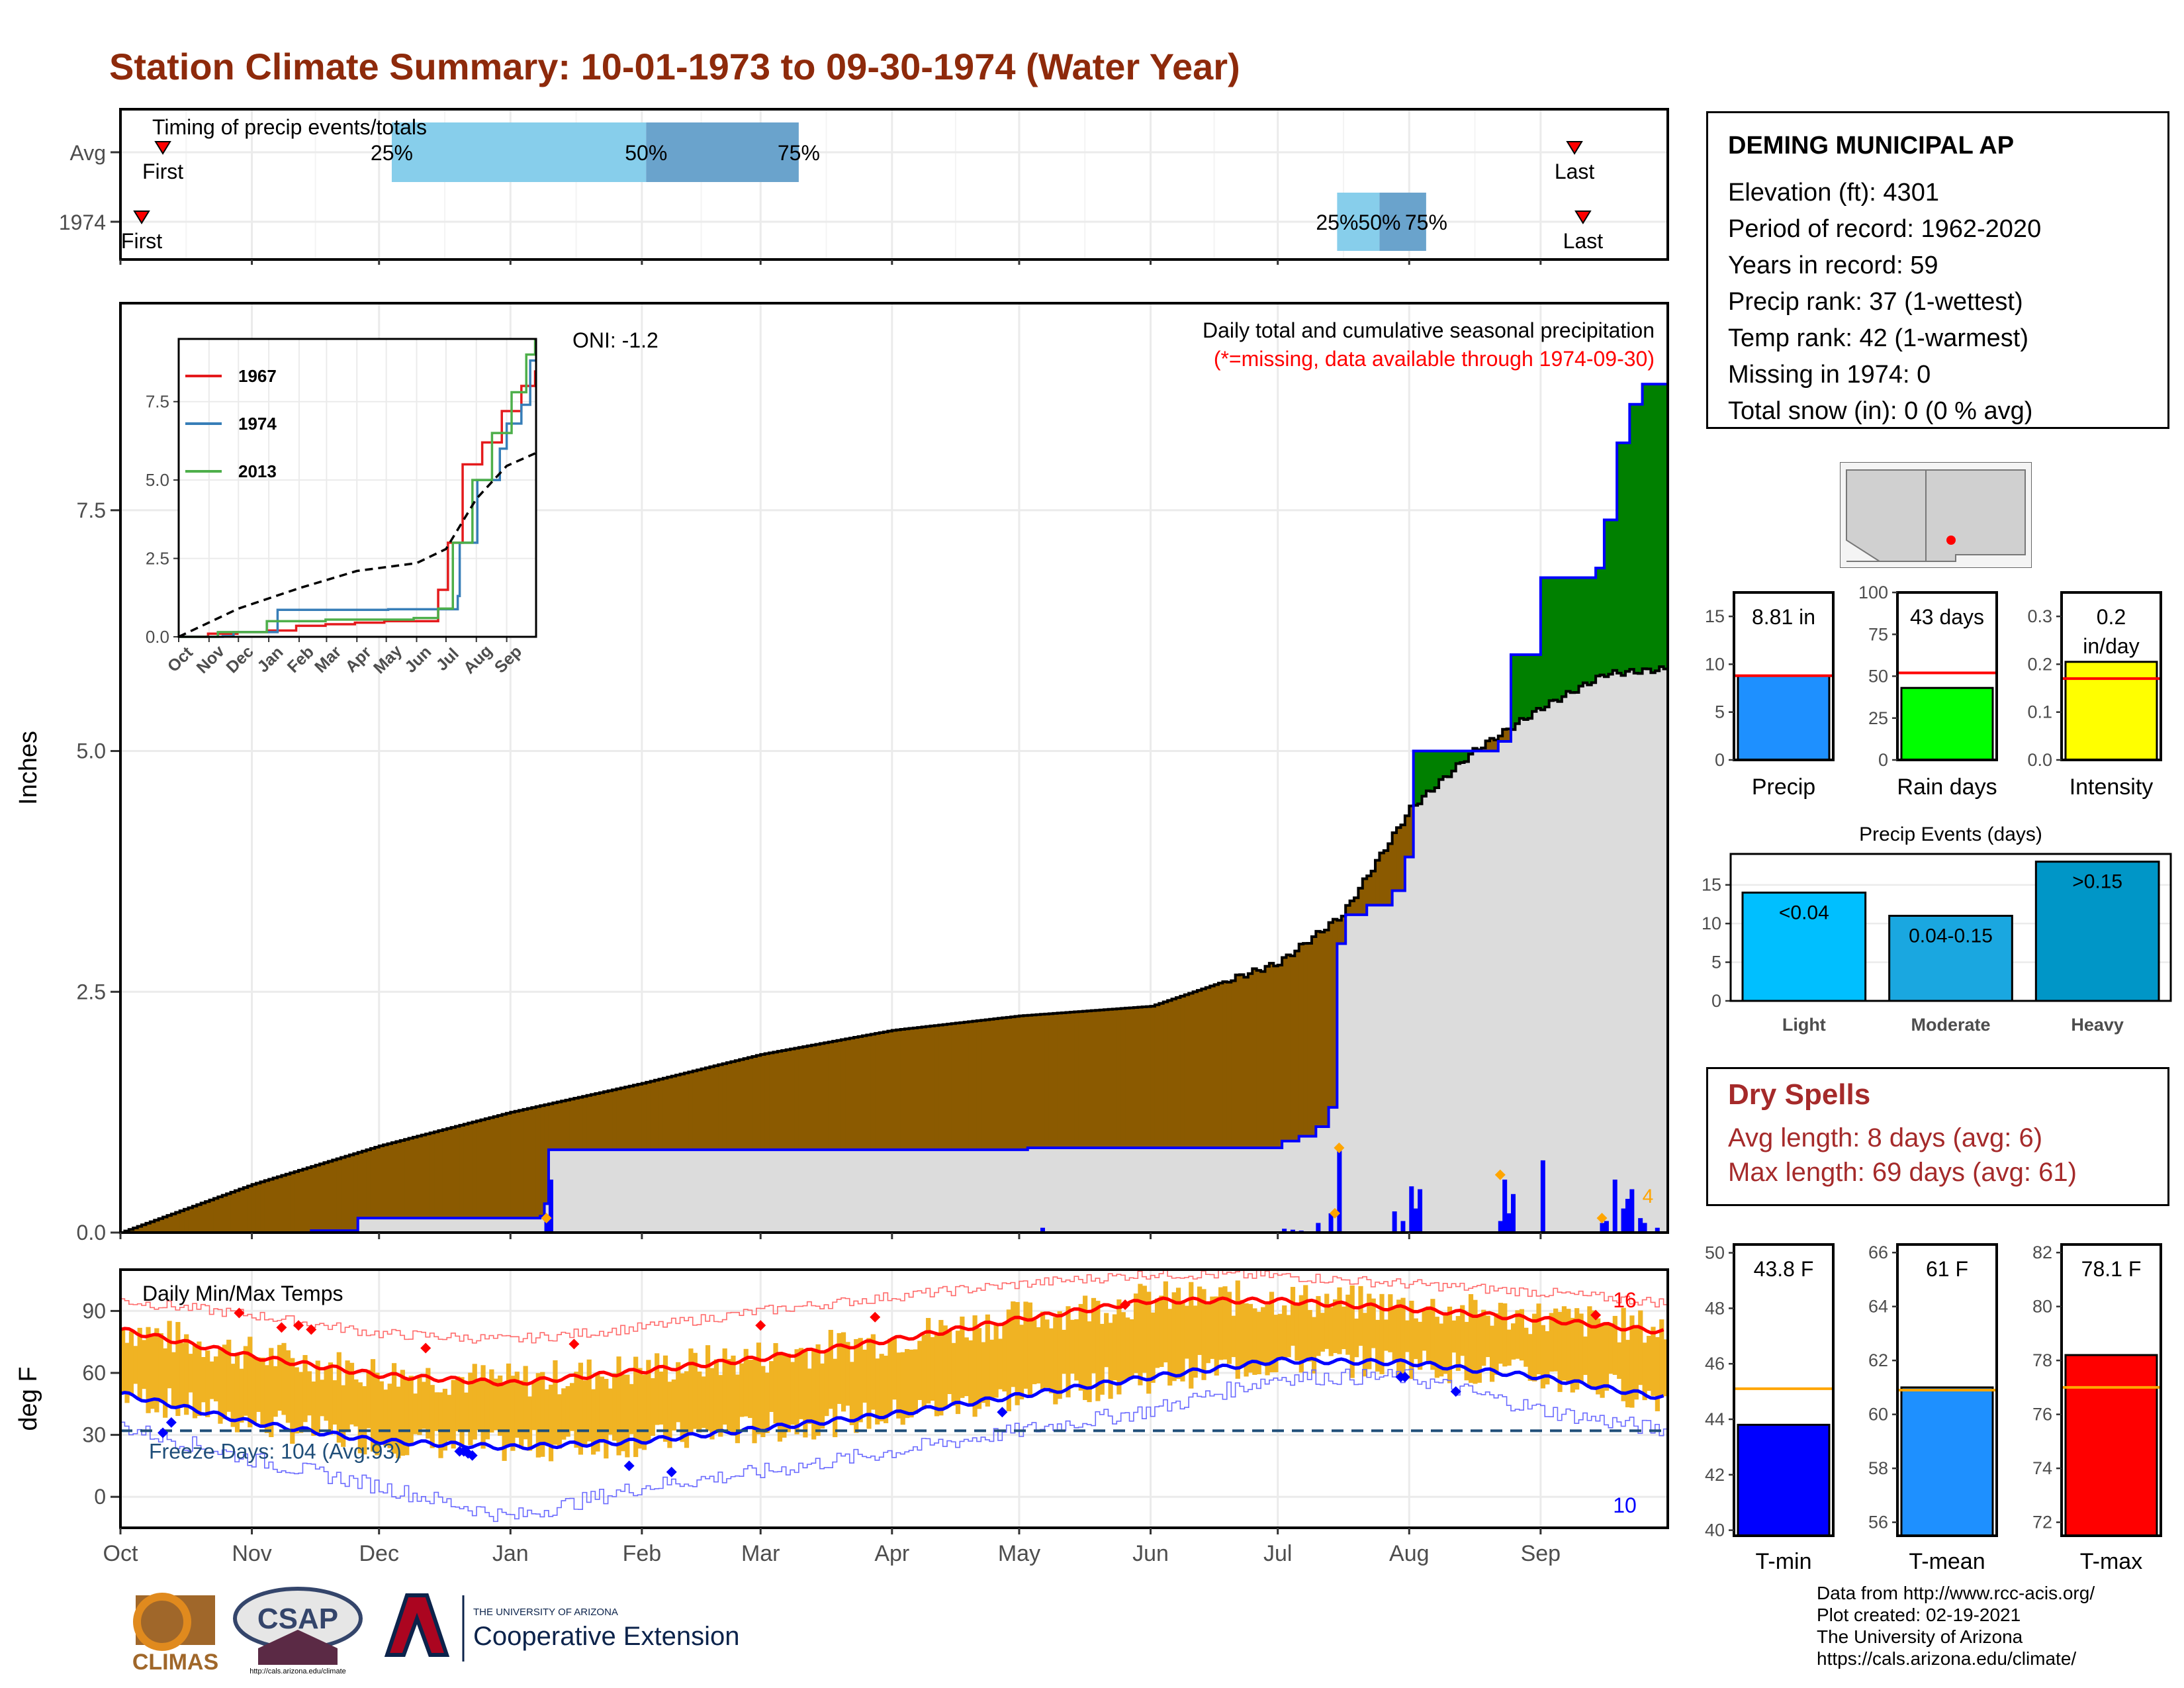 The height and width of the screenshot is (1688, 2184). I want to click on events-bar-label: >0.15, so click(2097, 882).